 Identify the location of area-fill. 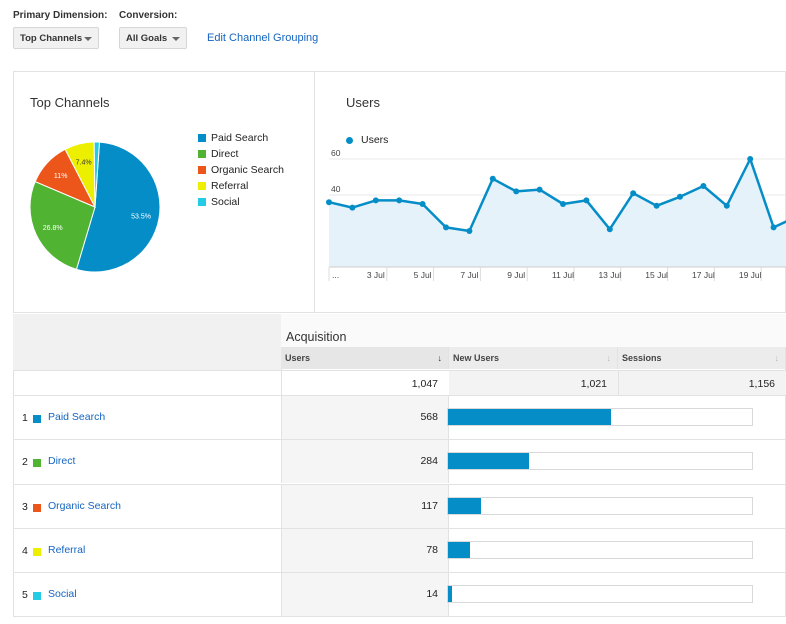
(557, 213).